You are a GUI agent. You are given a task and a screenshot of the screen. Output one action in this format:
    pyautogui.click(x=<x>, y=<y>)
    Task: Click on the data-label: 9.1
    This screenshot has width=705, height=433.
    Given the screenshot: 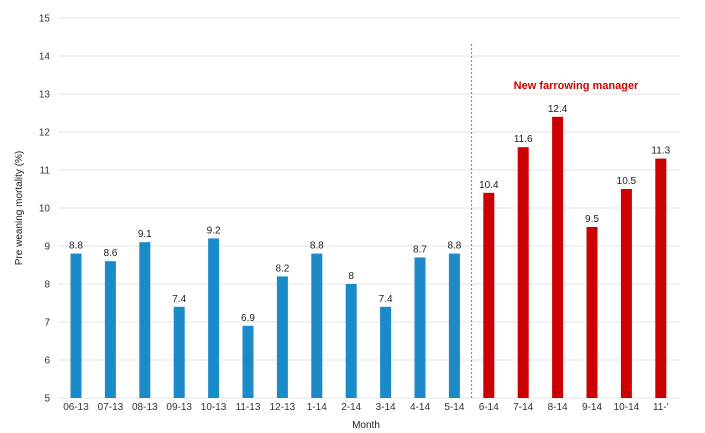 What is the action you would take?
    pyautogui.click(x=145, y=234)
    